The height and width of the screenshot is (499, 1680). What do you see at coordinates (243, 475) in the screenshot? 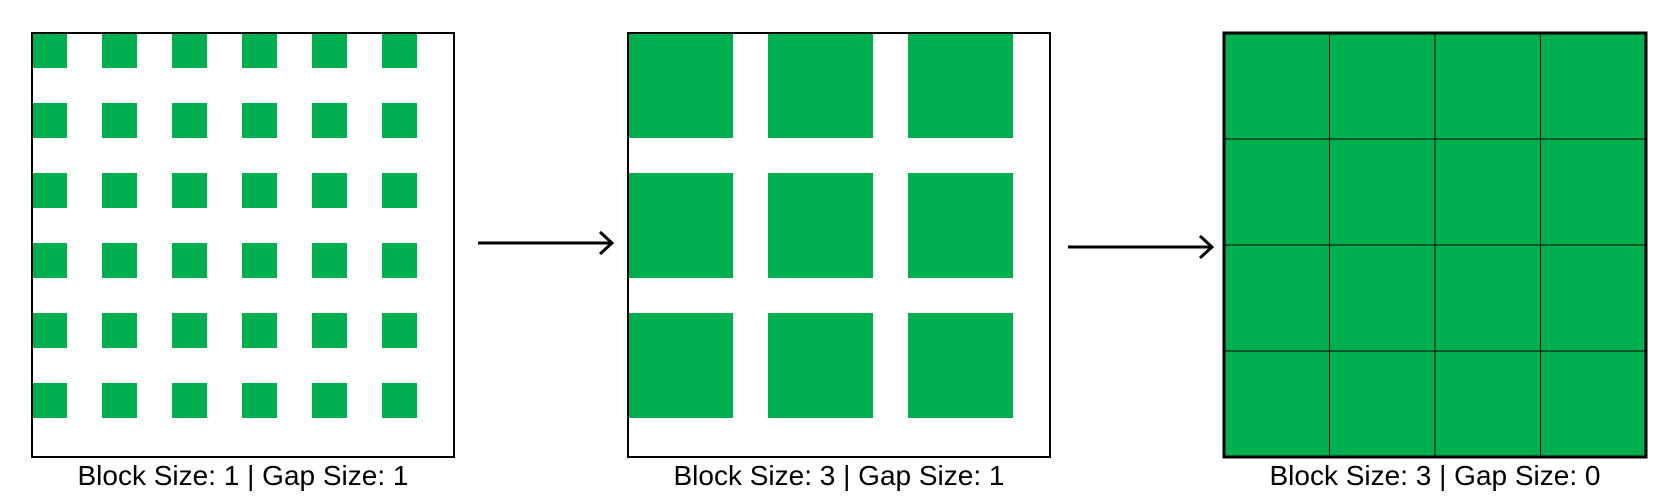
I see `panel-1-caption: Block Size: 1 | Gap Size: 1` at bounding box center [243, 475].